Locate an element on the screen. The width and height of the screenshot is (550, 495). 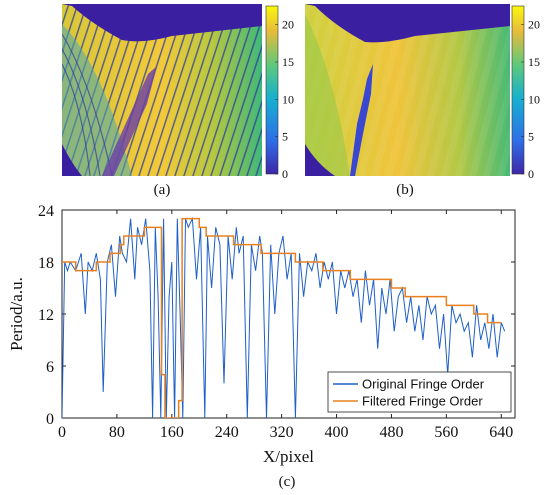
x-tick-label: 160 is located at coordinates (172, 432).